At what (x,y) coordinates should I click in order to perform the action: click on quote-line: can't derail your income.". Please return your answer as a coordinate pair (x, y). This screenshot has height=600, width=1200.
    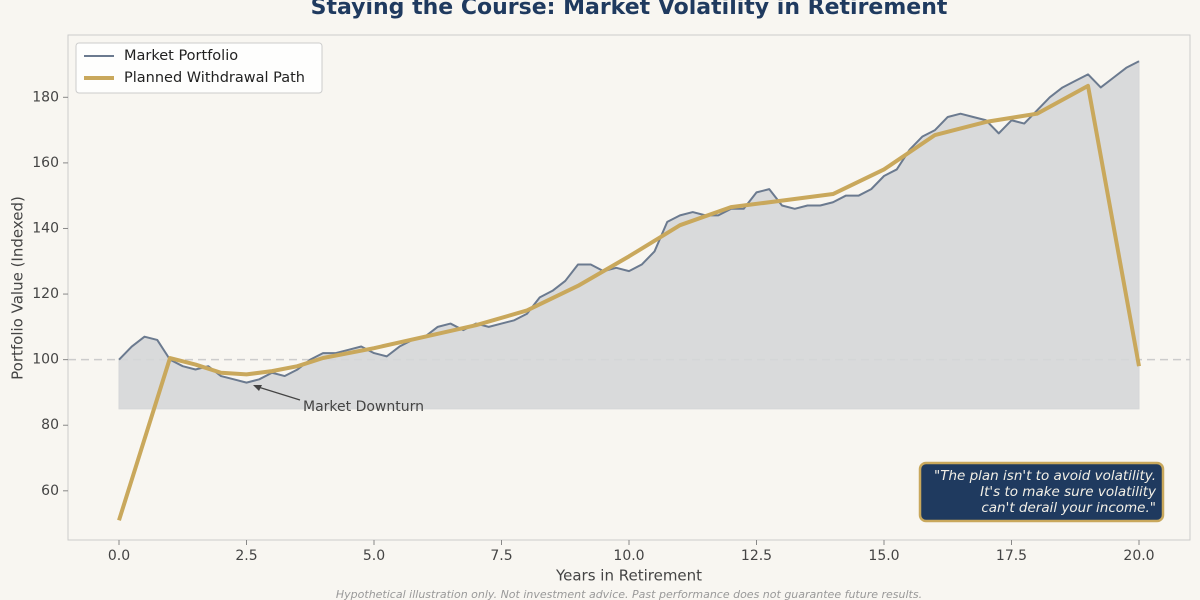
    Looking at the image, I should click on (1068, 508).